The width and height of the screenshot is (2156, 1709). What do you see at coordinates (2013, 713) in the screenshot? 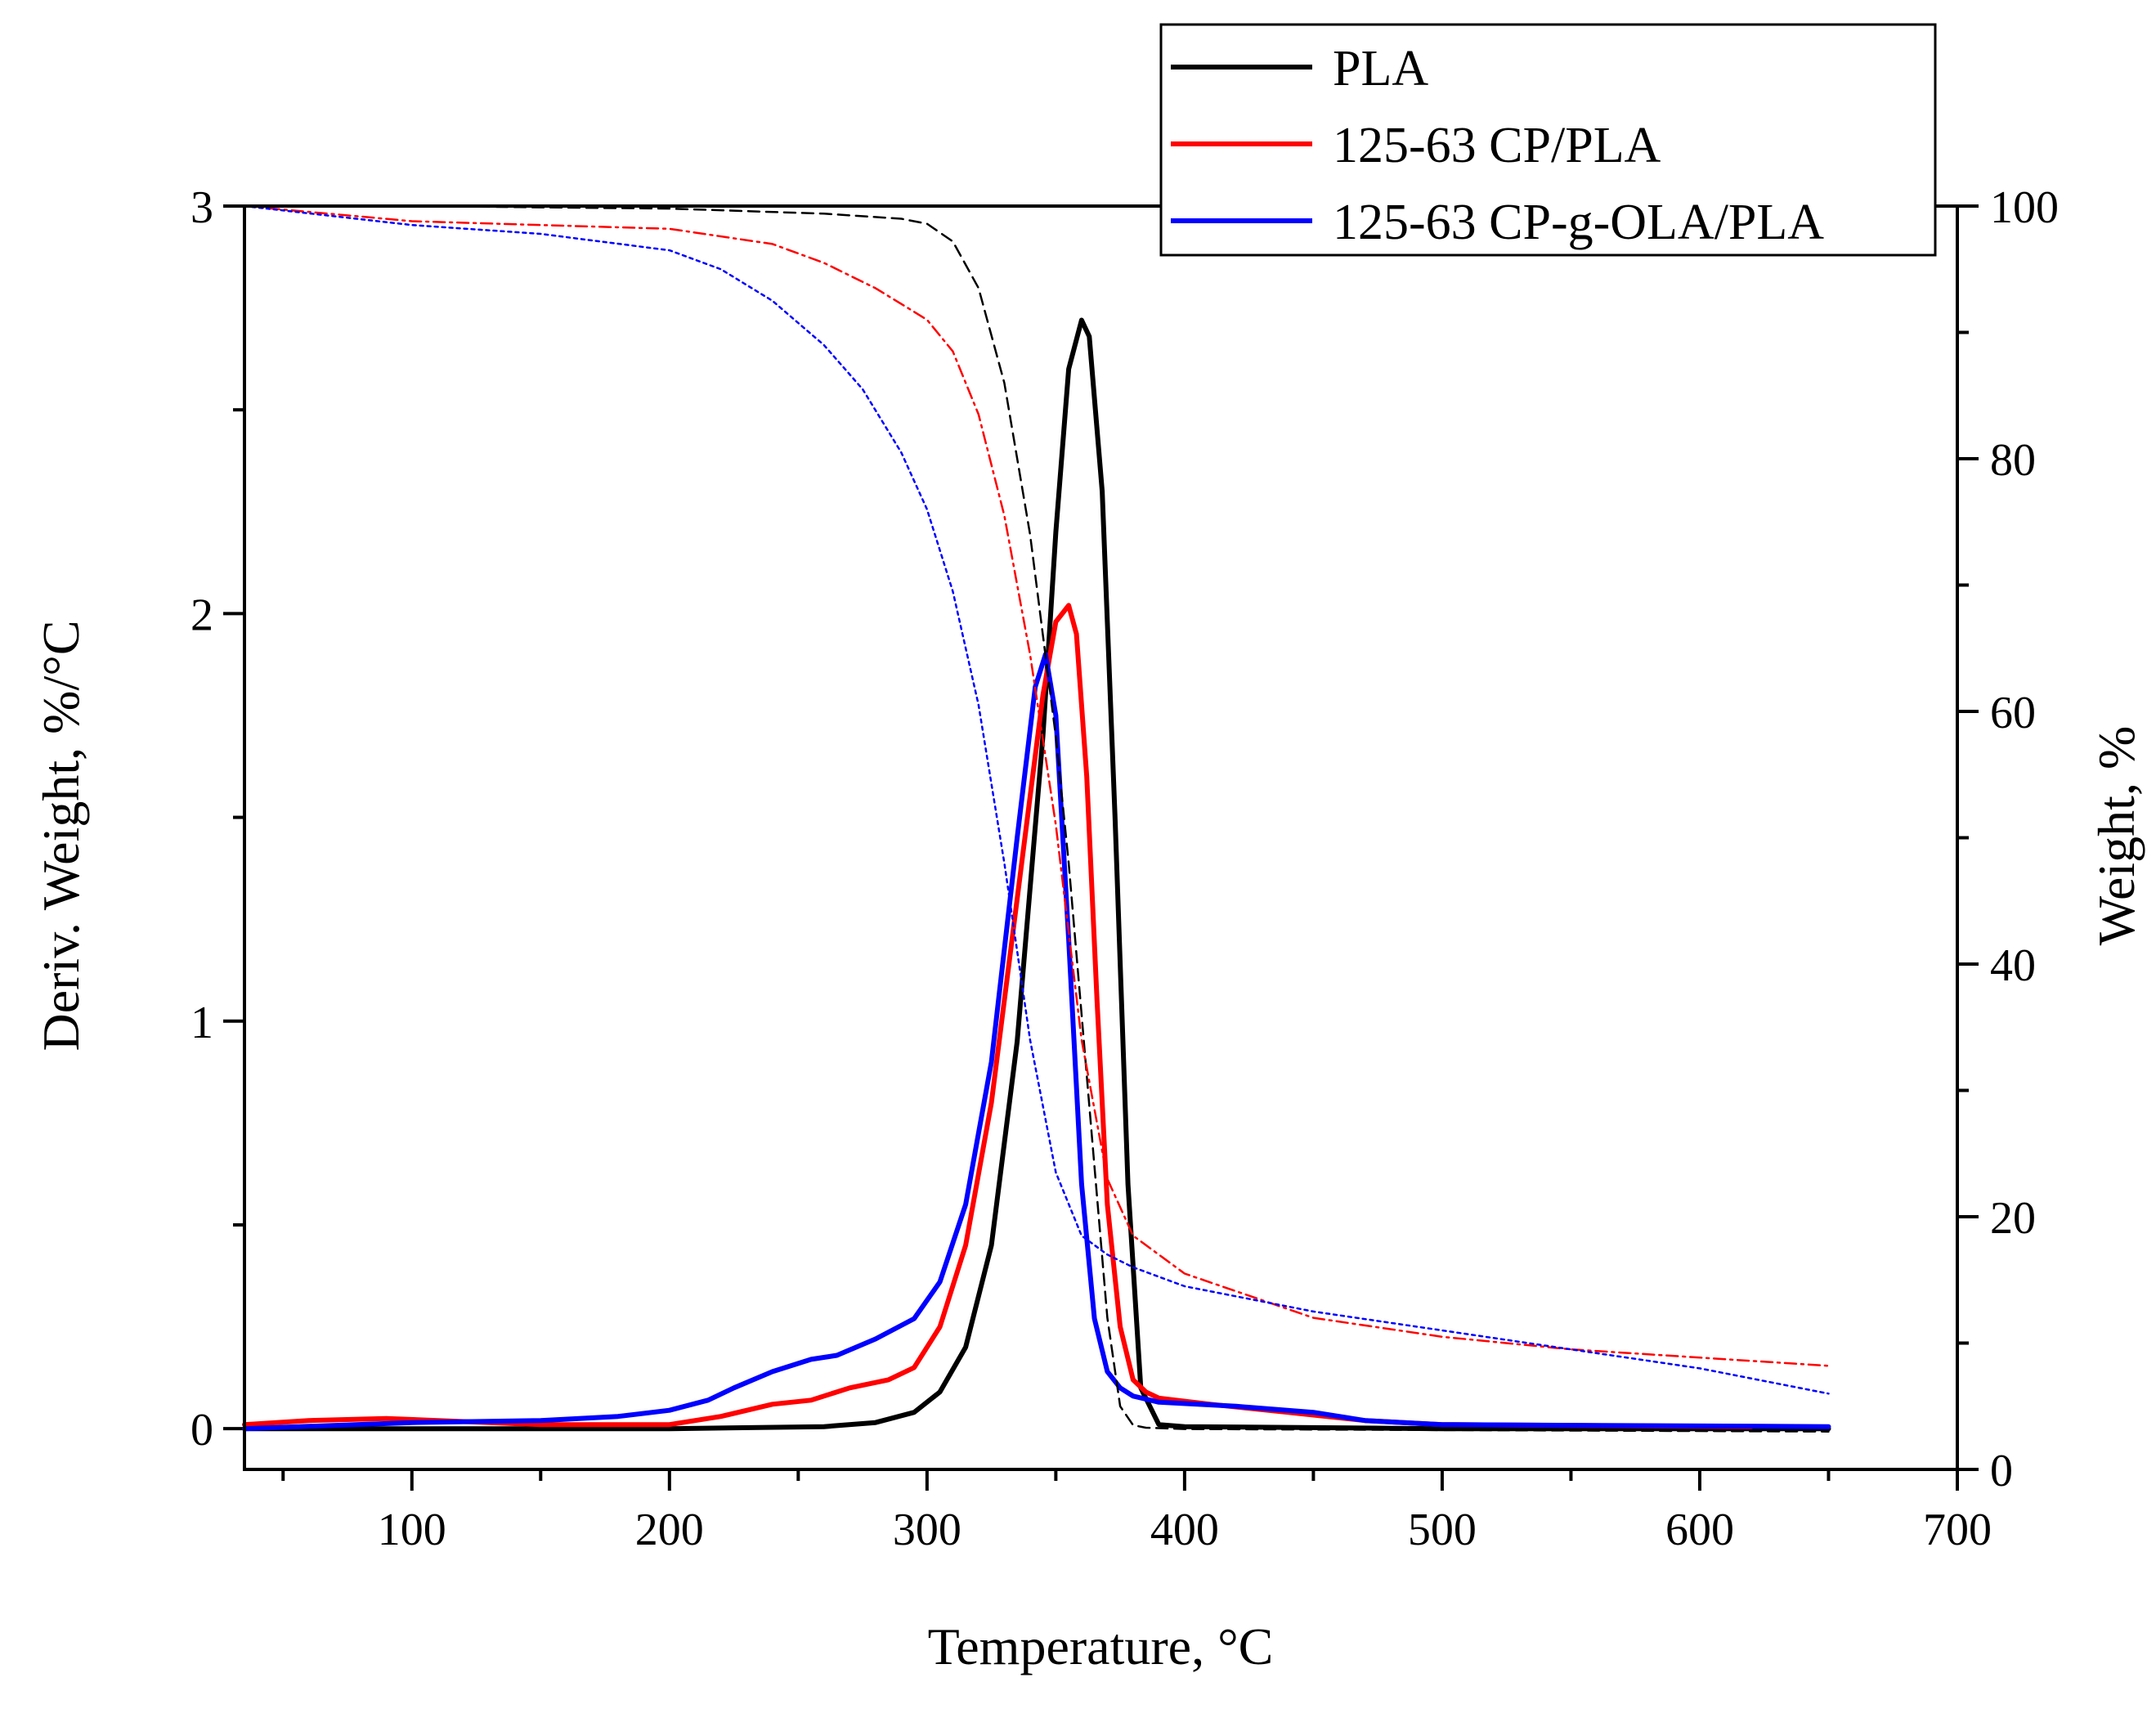
I see `y-right-tick-label: 60` at bounding box center [2013, 713].